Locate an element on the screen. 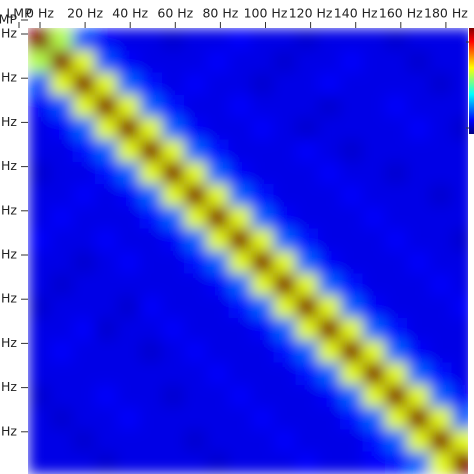 The image size is (474, 474). x-tick-label: 180 Hz is located at coordinates (446, 13).